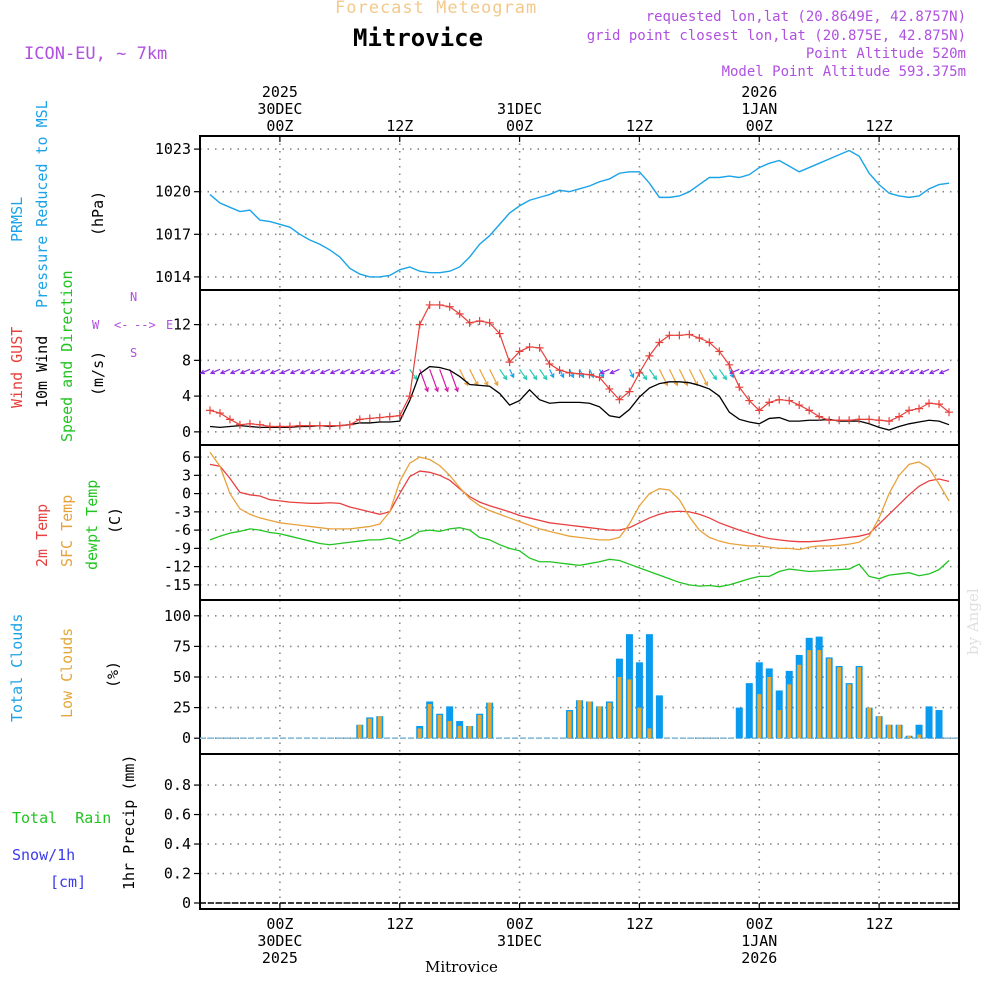 Image resolution: width=1000 pixels, height=1000 pixels. What do you see at coordinates (145, 325) in the screenshot?
I see `compass-arrow-right: -->` at bounding box center [145, 325].